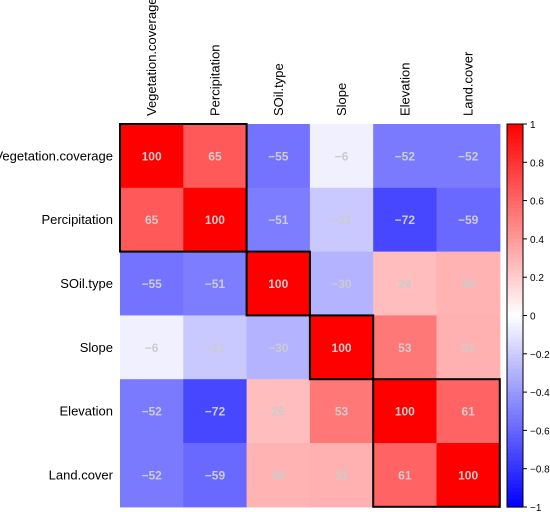 The height and width of the screenshot is (512, 550). What do you see at coordinates (540, 470) in the screenshot?
I see `colorbar-tick-label: −0.8` at bounding box center [540, 470].